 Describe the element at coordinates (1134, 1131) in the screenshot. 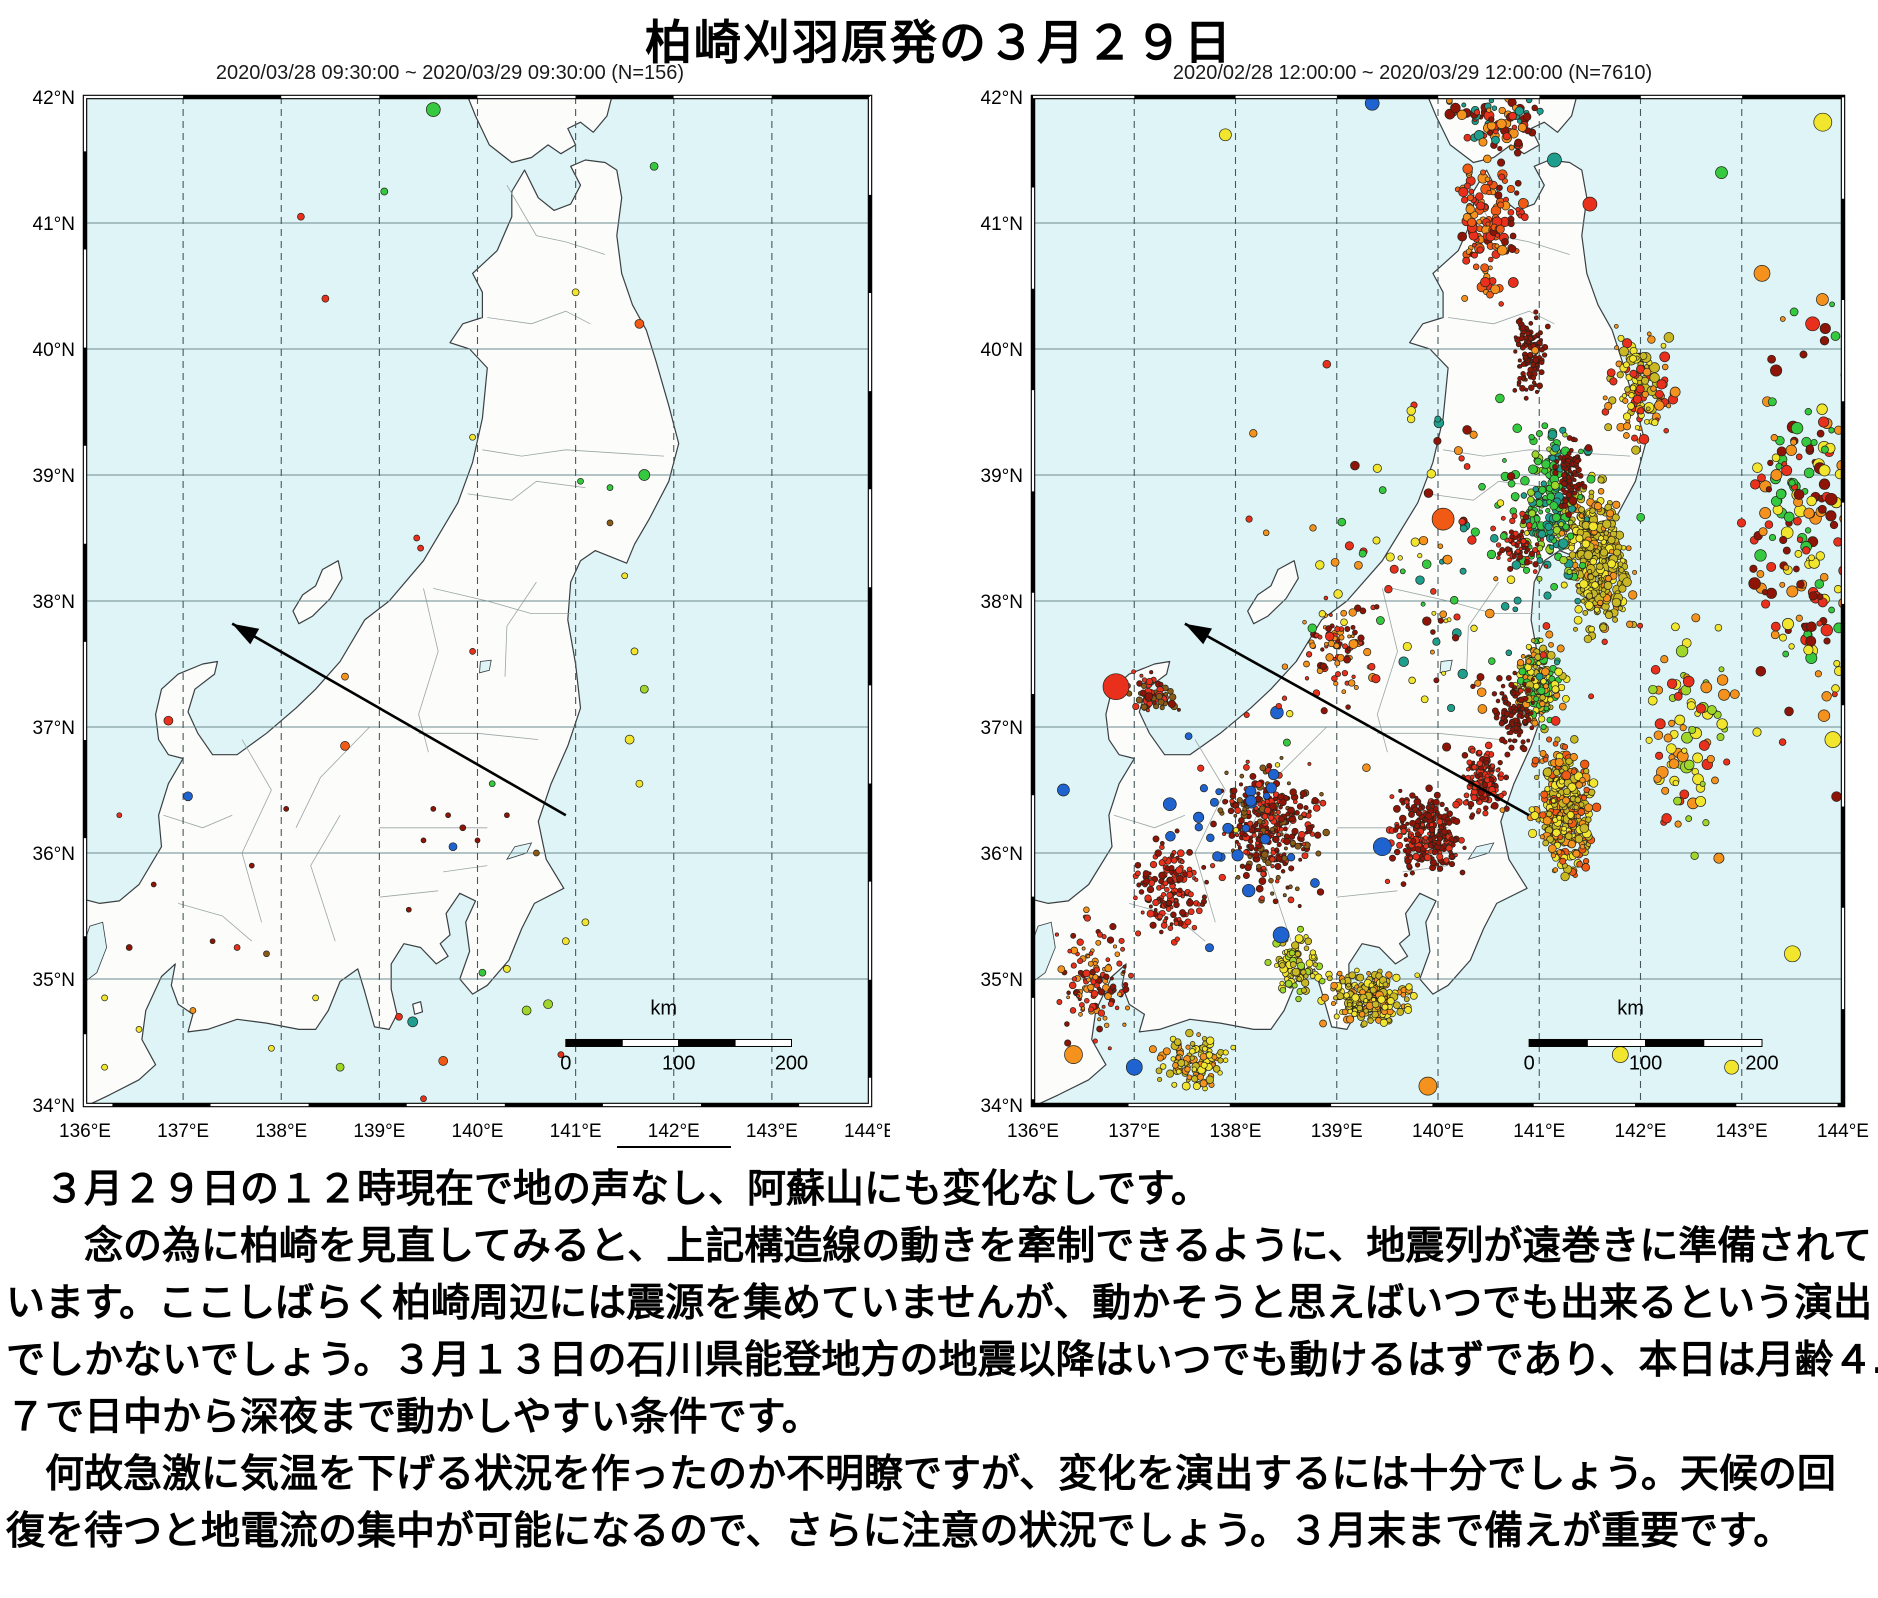

I see `lon-label: 137°E` at that location.